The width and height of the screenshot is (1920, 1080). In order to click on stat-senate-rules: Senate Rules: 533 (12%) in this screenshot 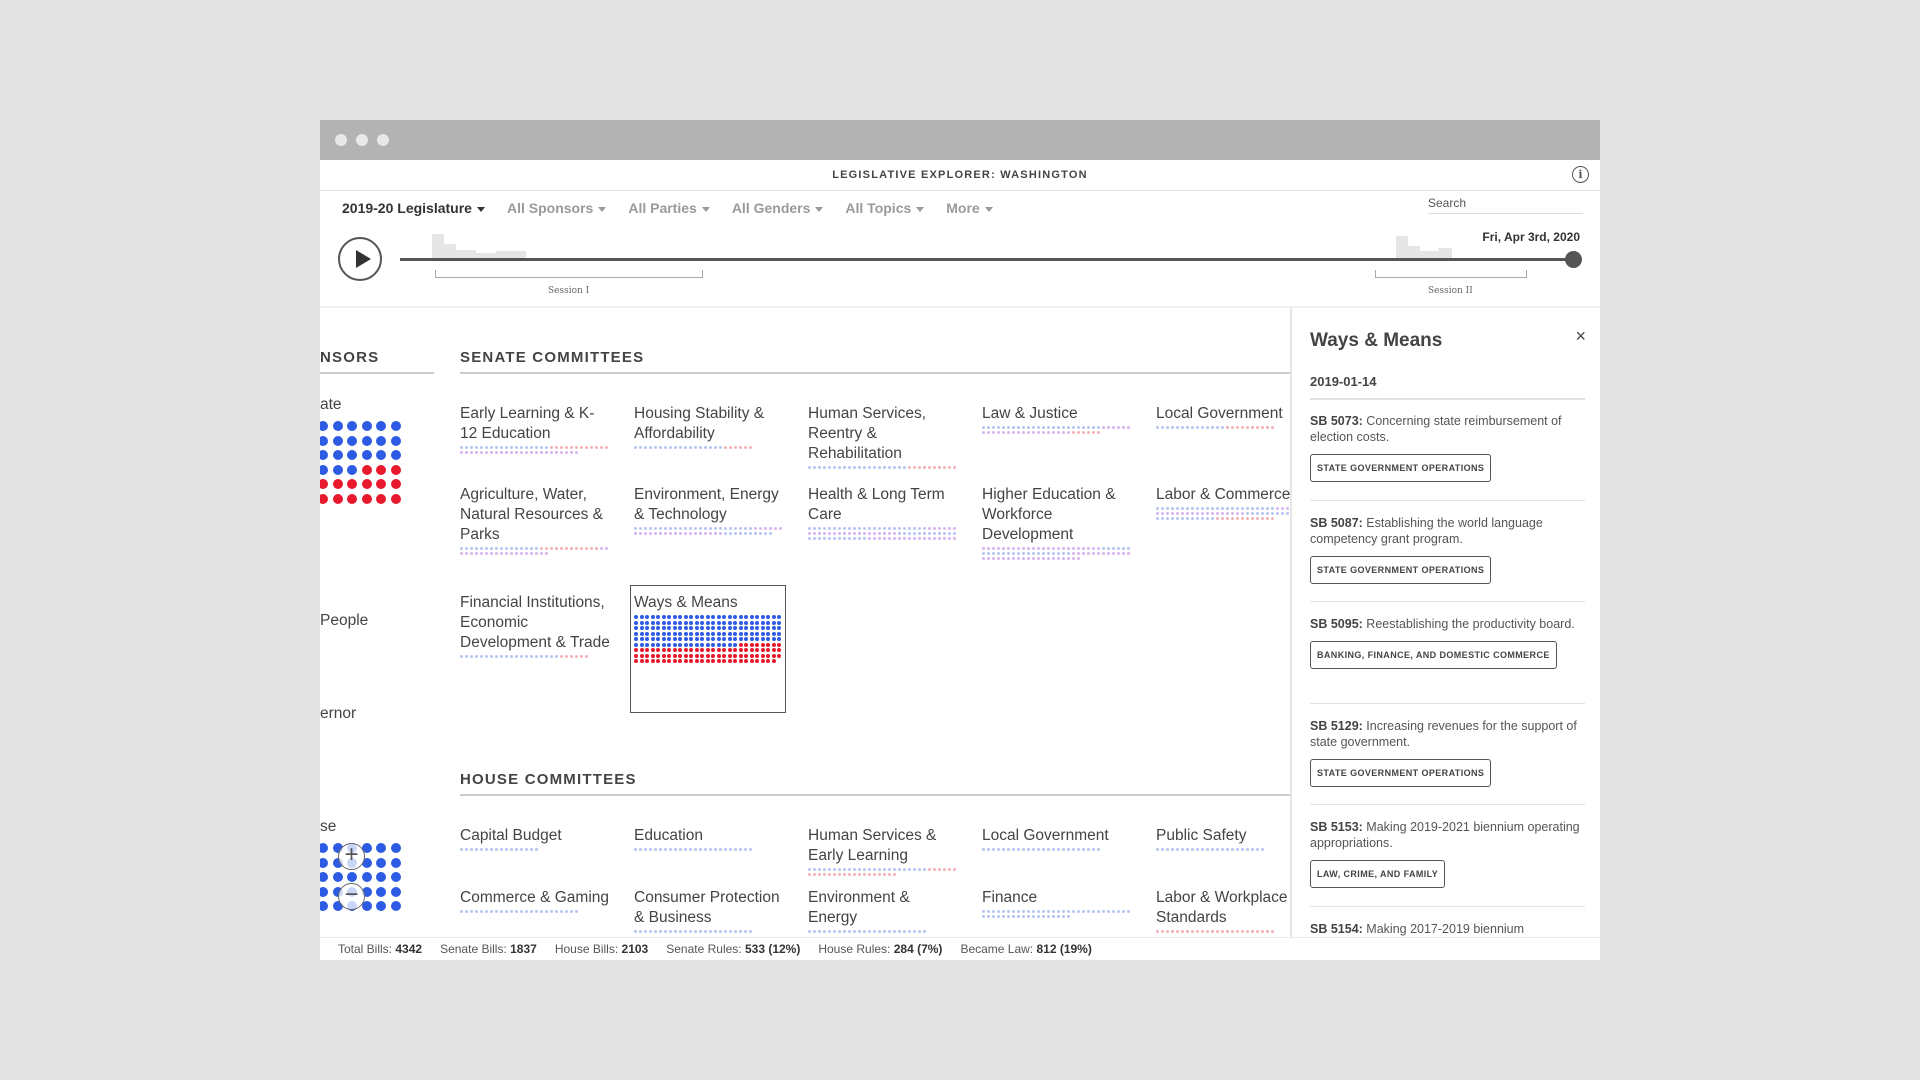, I will do `click(733, 949)`.